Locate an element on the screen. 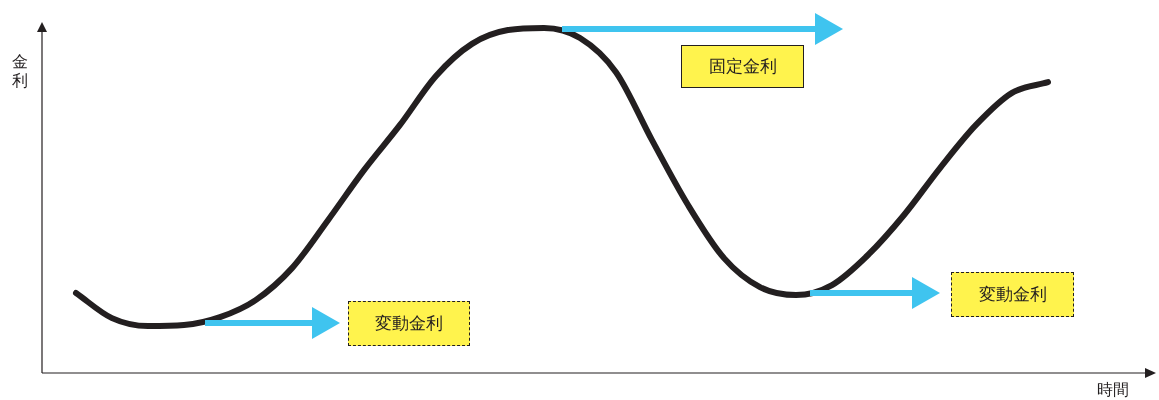 The width and height of the screenshot is (1159, 400). note-box: 固定金利 is located at coordinates (742, 66).